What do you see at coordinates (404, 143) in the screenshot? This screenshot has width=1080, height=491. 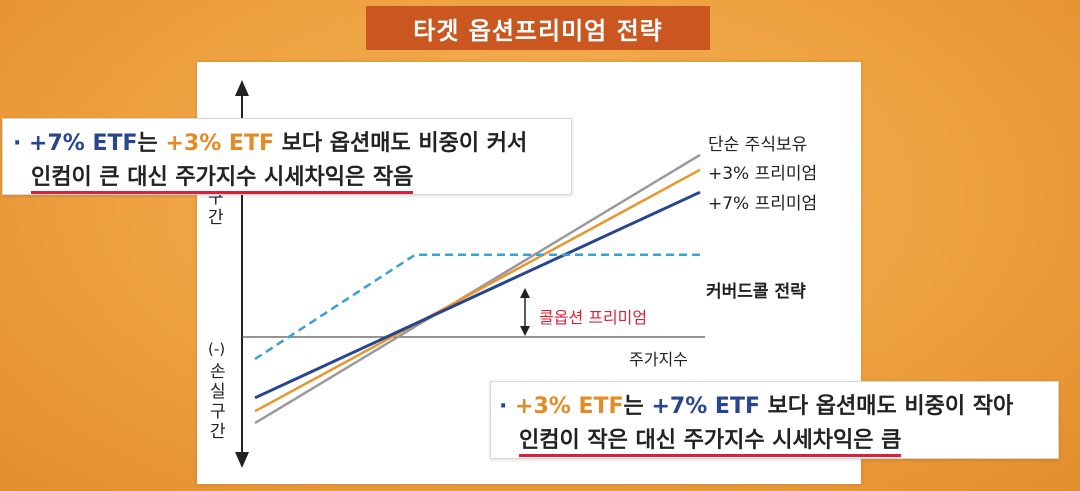 I see `callout-top-rest: 보다 옵션매도 비중이 커서` at bounding box center [404, 143].